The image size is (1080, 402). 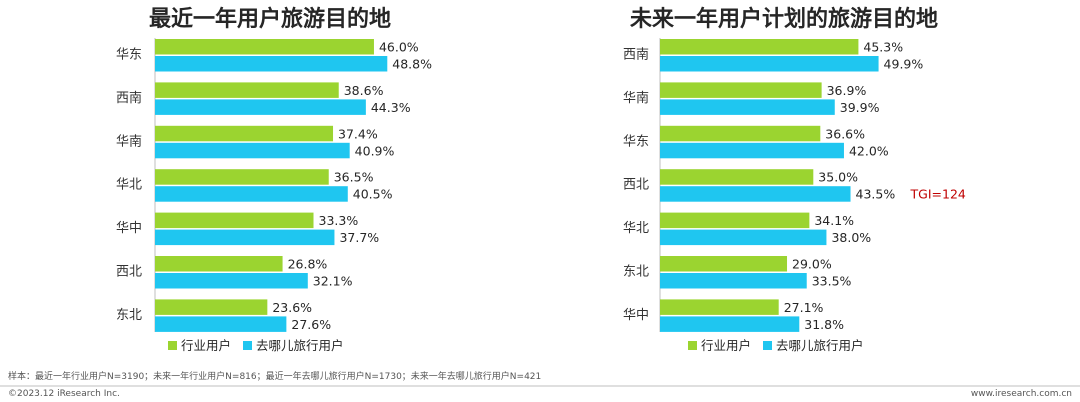 What do you see at coordinates (373, 194) in the screenshot?
I see `data-label: 40.5%` at bounding box center [373, 194].